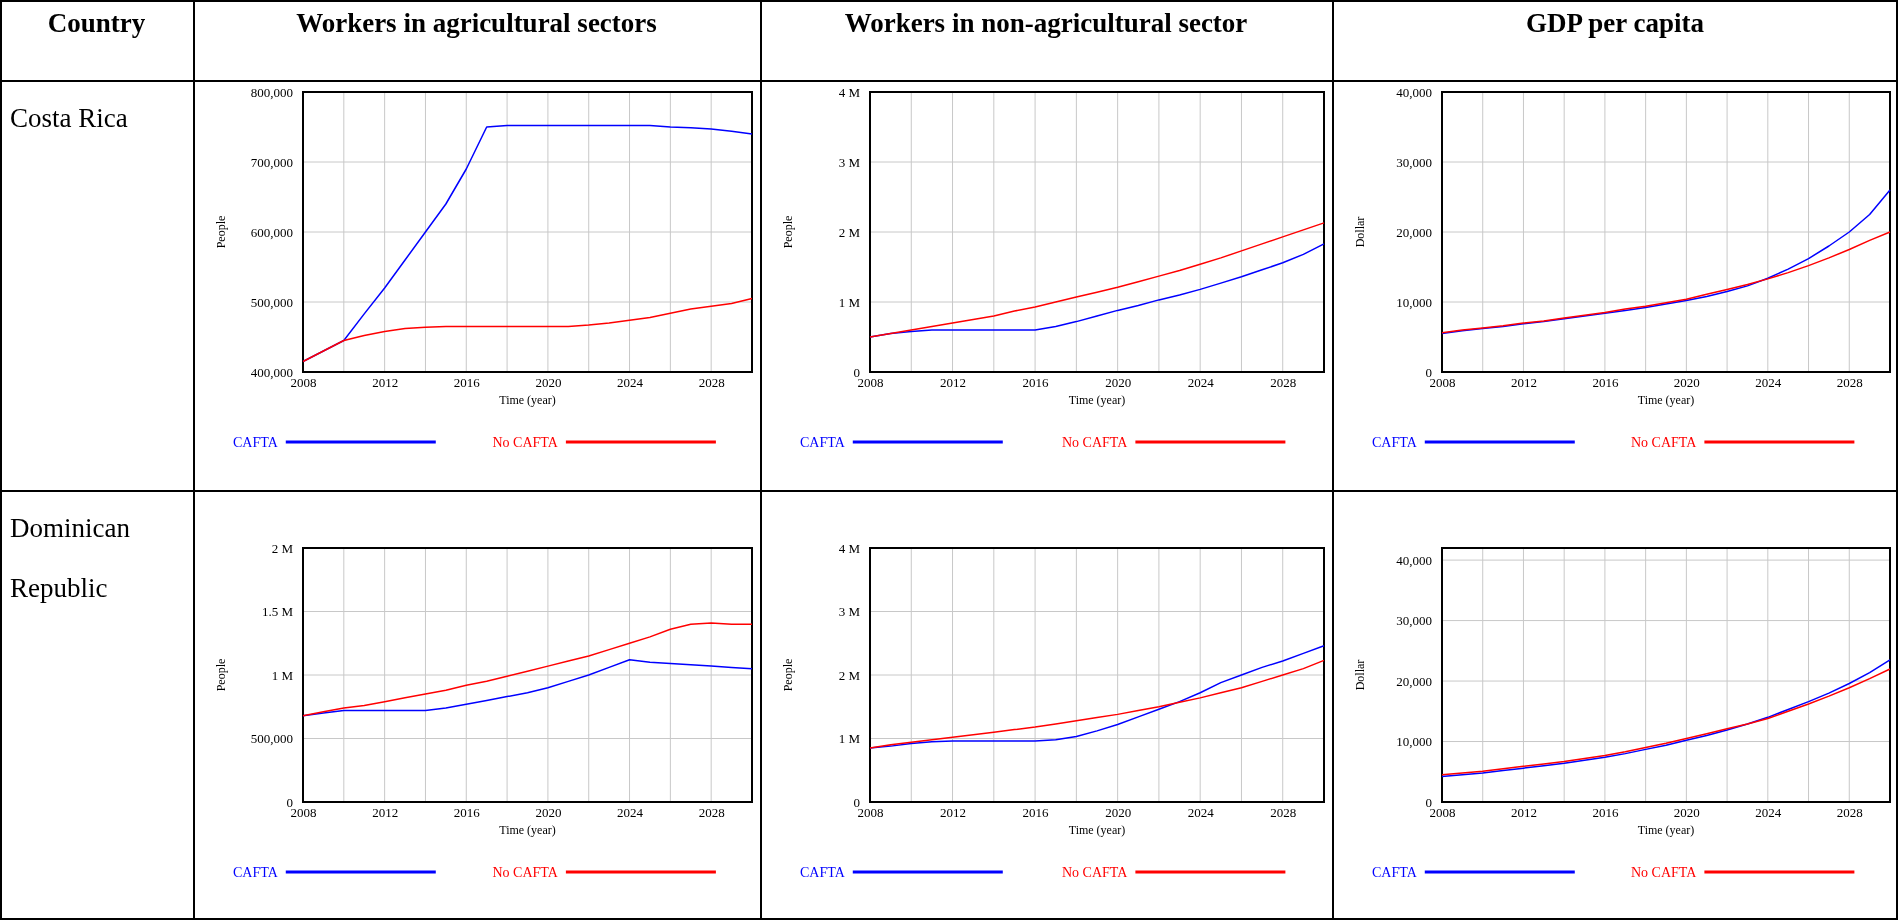 The height and width of the screenshot is (920, 1898). What do you see at coordinates (271, 232) in the screenshot?
I see `y-tick-label: 600,000` at bounding box center [271, 232].